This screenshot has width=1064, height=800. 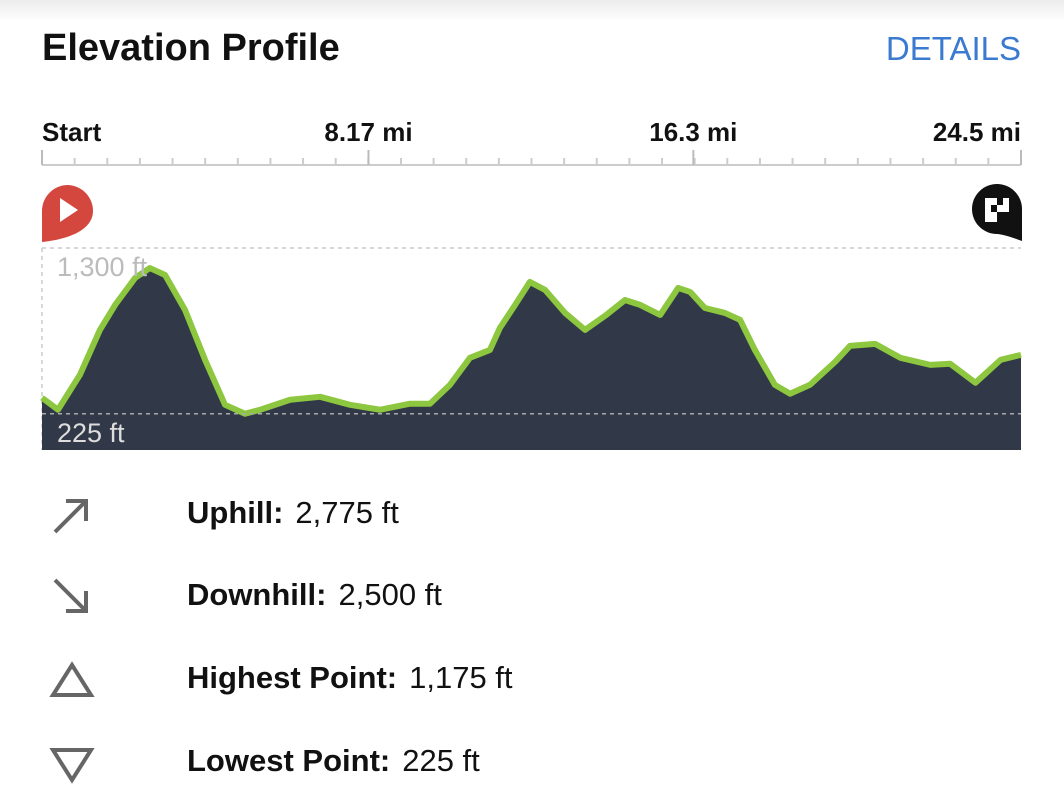 What do you see at coordinates (191, 48) in the screenshot?
I see `title: Elevation Profile` at bounding box center [191, 48].